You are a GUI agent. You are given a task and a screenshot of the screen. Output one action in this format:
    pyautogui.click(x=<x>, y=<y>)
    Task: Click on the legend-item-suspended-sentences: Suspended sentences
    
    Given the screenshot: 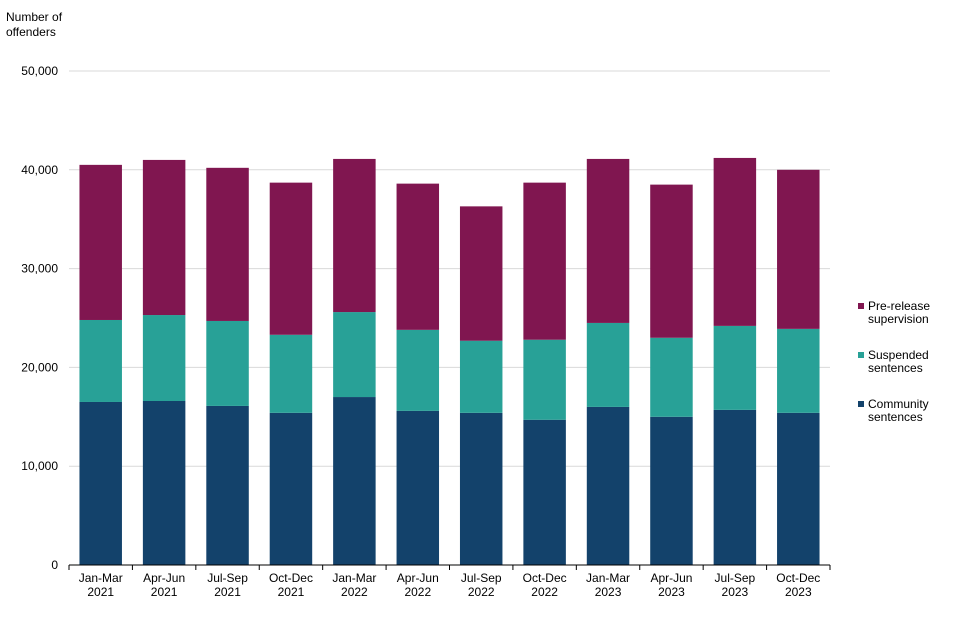 What is the action you would take?
    pyautogui.click(x=908, y=373)
    